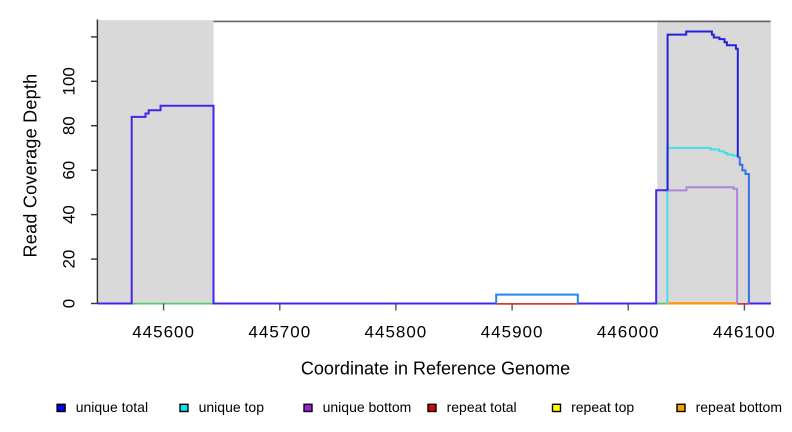  I want to click on svg-text: 40, so click(69, 214).